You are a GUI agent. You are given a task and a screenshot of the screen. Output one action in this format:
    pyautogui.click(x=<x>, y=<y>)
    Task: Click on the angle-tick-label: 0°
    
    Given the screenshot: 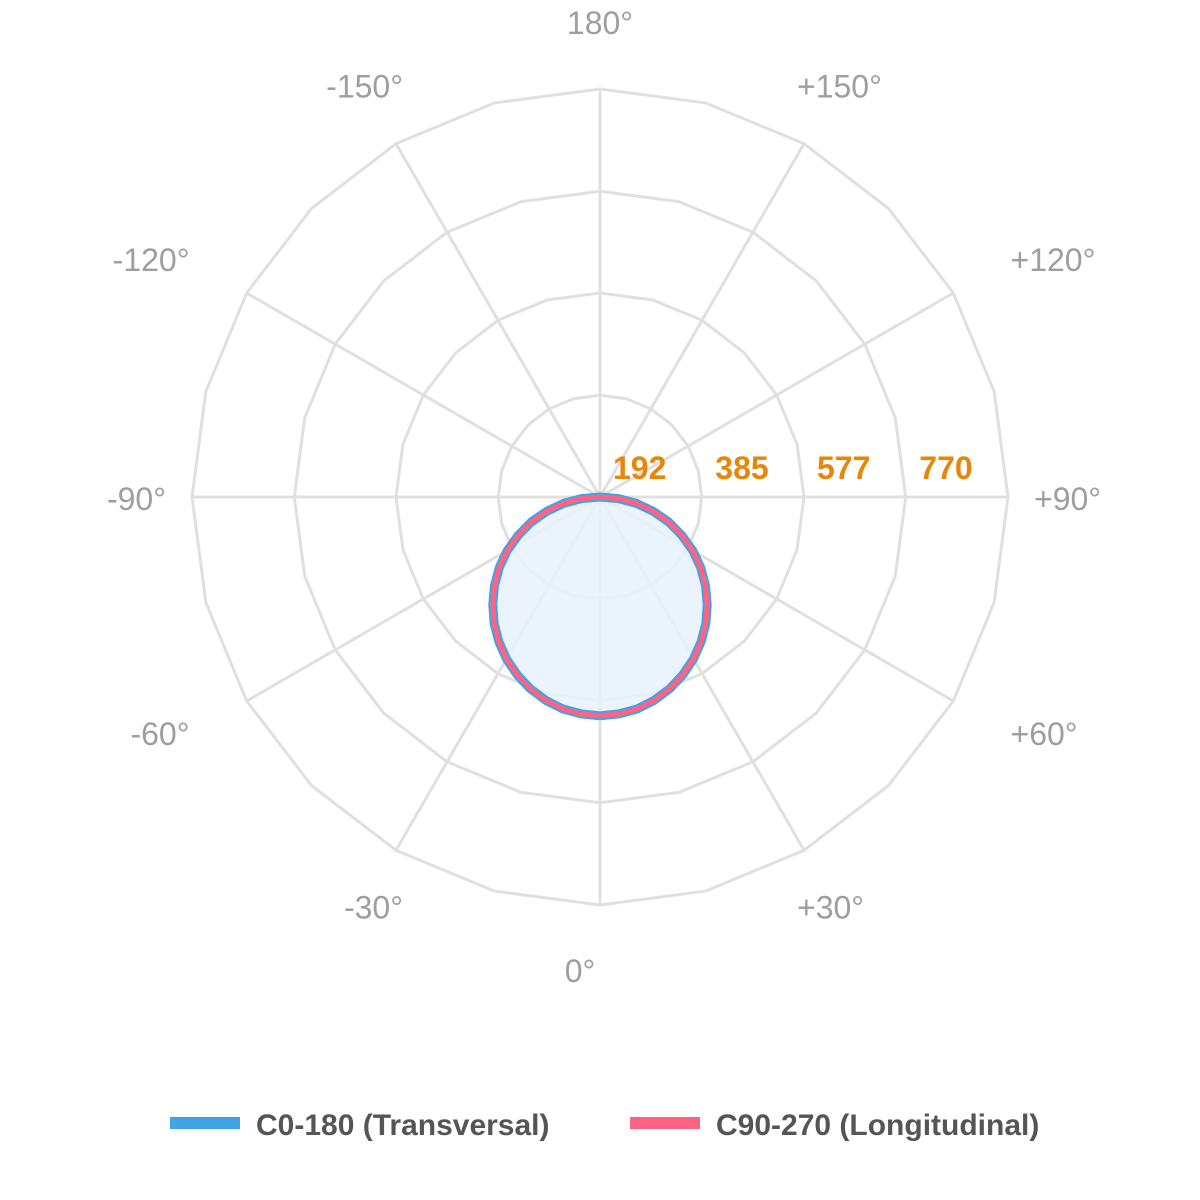 What is the action you would take?
    pyautogui.click(x=580, y=971)
    